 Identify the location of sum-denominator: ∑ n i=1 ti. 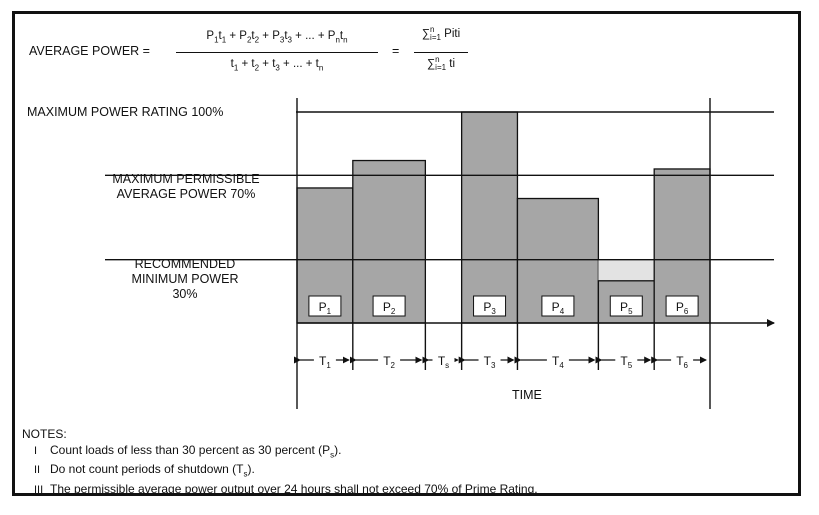
(441, 63).